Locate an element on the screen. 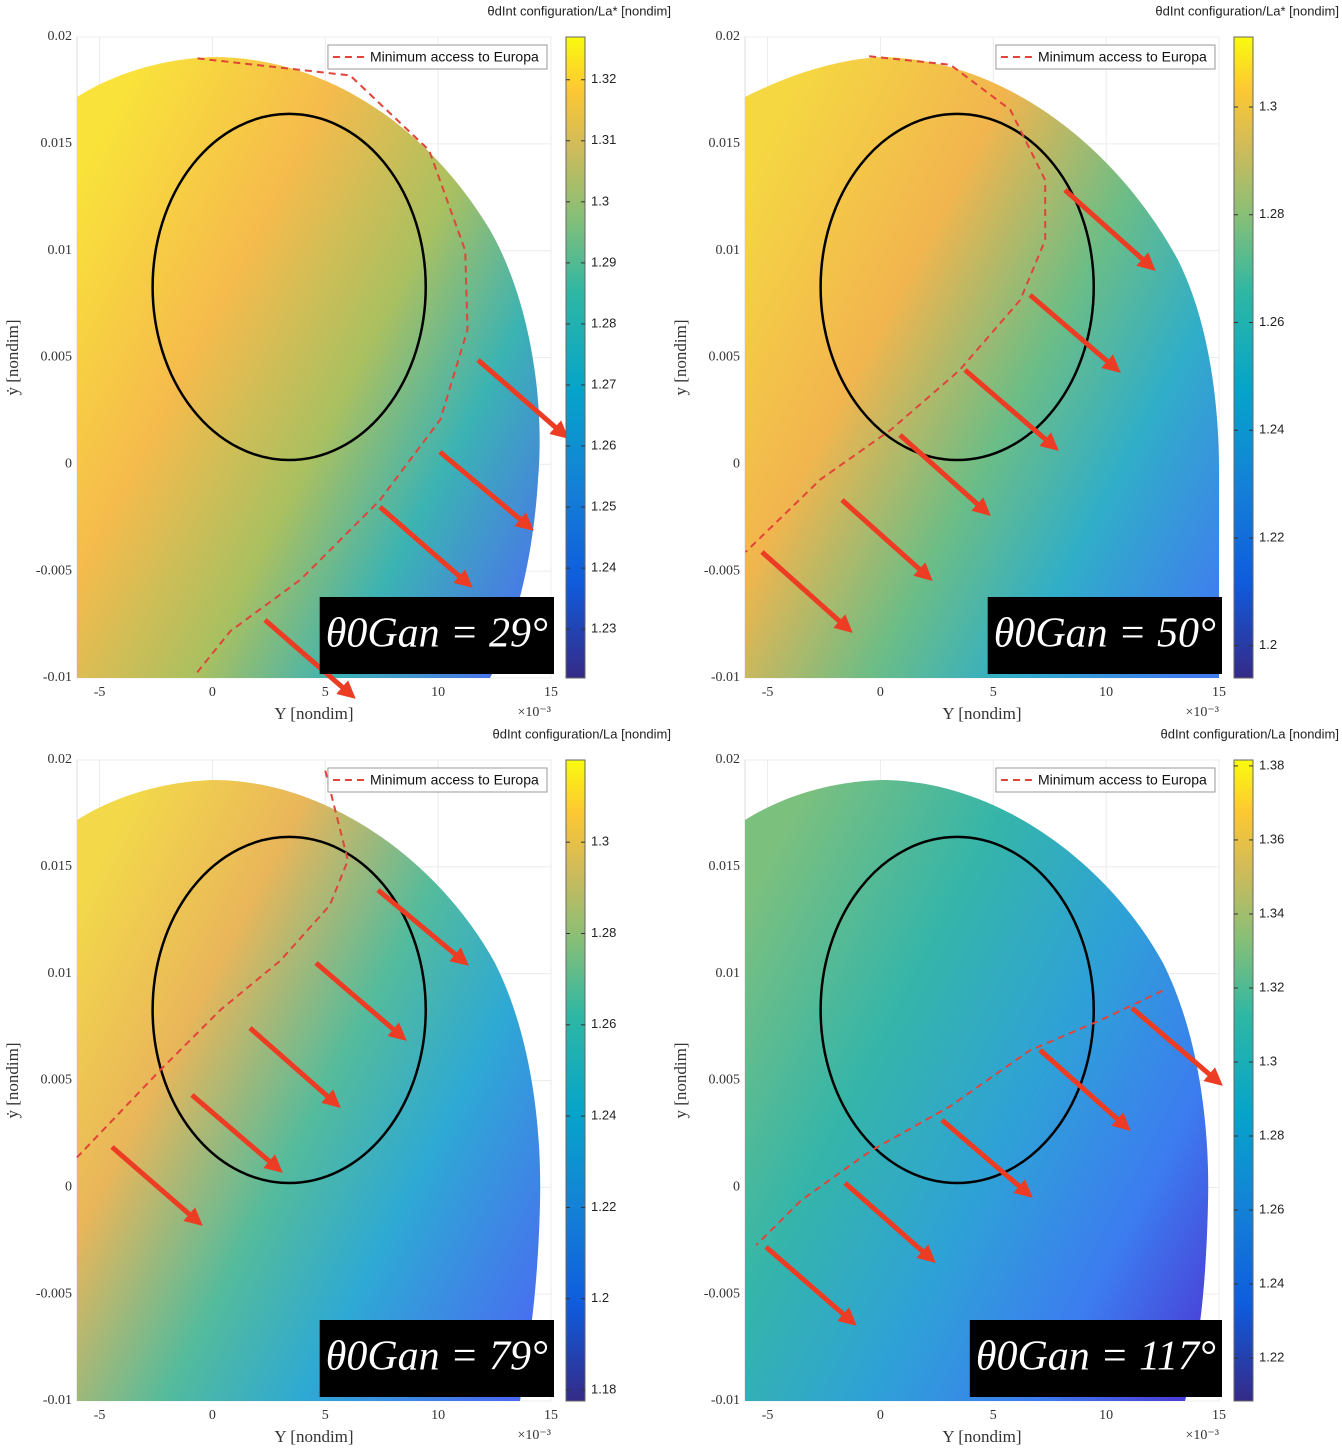 Image resolution: width=1342 pixels, height=1448 pixels. colorbar-tick-label: 1.18 is located at coordinates (603, 1388).